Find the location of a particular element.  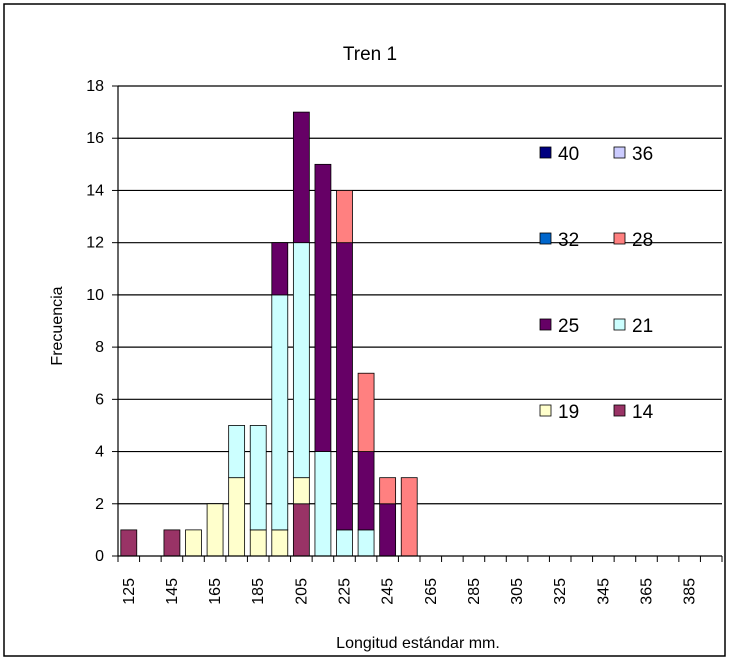

legend-label-32: 32 is located at coordinates (568, 240).